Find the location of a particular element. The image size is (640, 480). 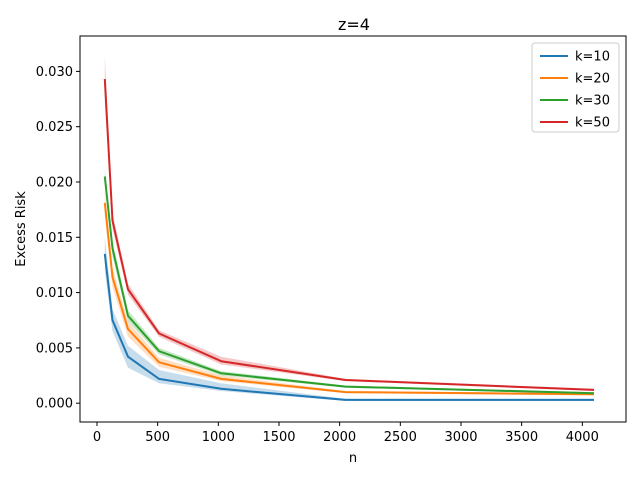

x-axis-title: n is located at coordinates (353, 458).